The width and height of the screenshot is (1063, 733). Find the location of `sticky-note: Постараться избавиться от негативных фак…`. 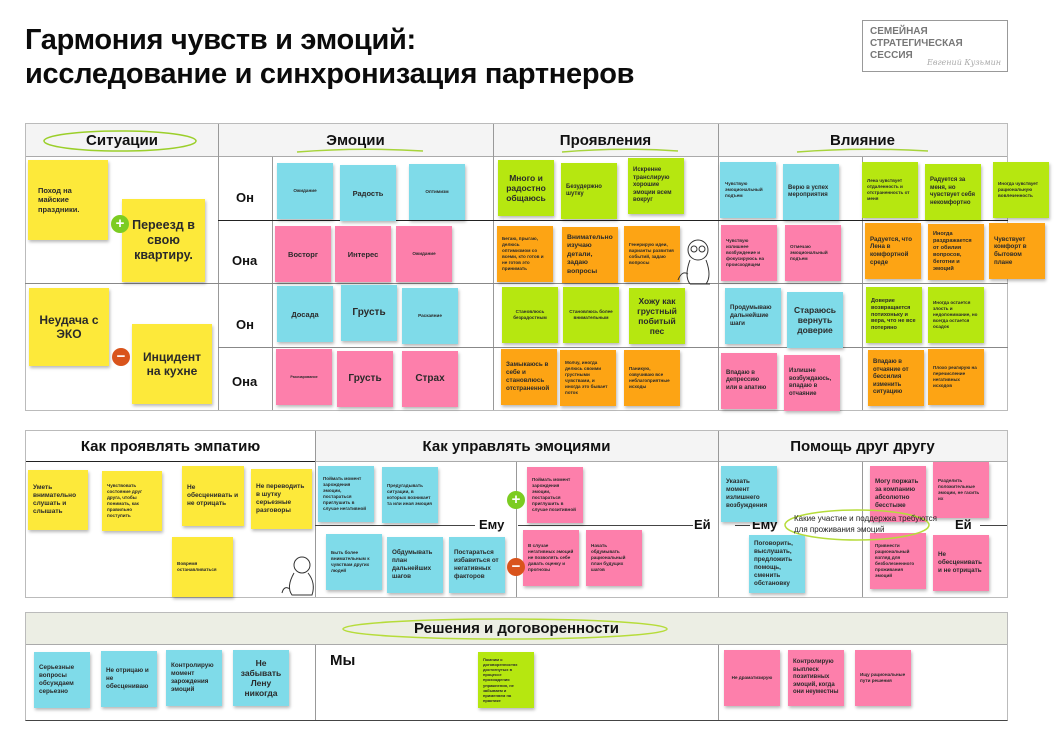

sticky-note: Постараться избавиться от негативных фак… is located at coordinates (477, 565).